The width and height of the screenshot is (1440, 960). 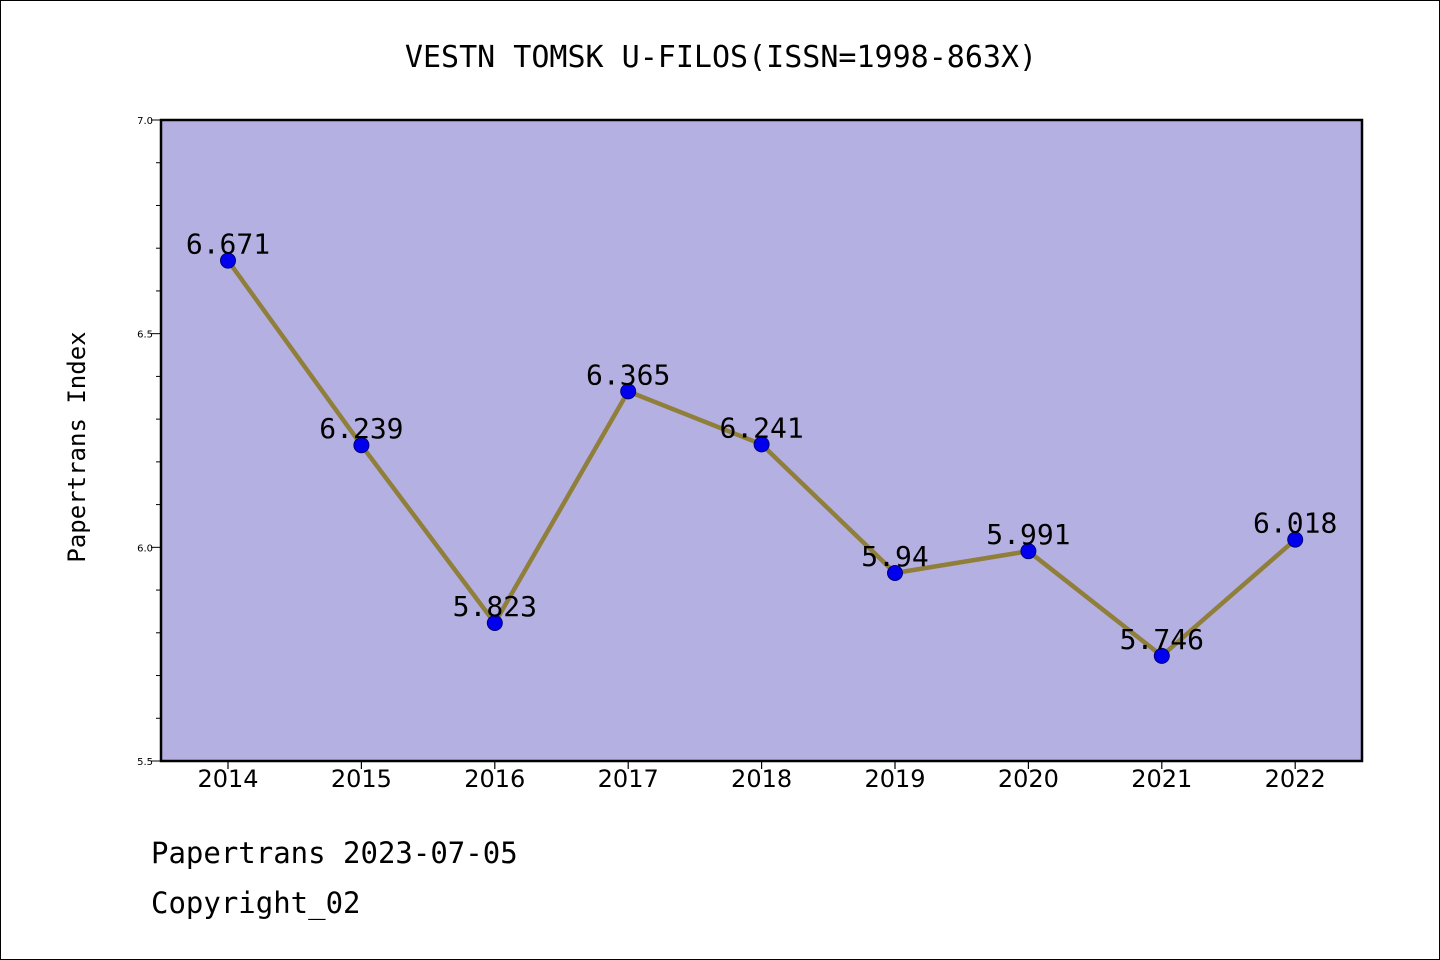 I want to click on footer-copyright-line: Copyright_02, so click(x=256, y=903).